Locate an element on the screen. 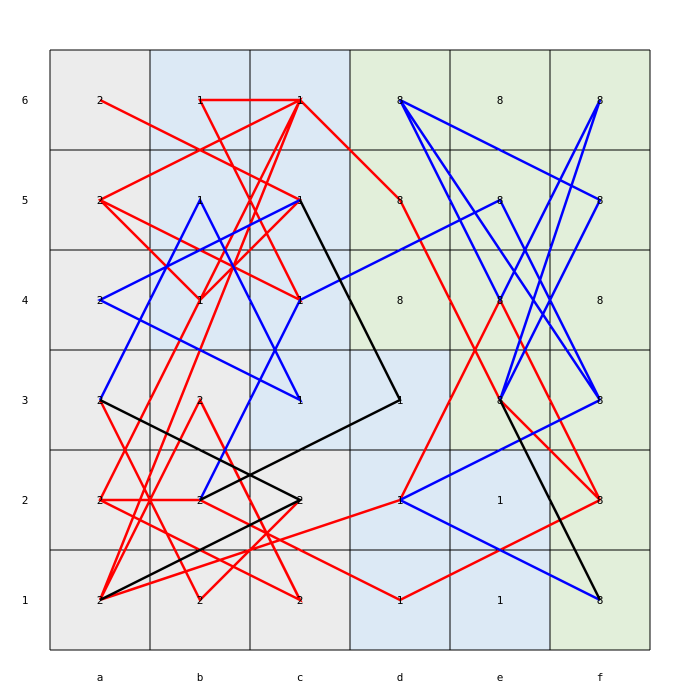 The image size is (700, 700). cell-number-b2: 2 is located at coordinates (200, 500).